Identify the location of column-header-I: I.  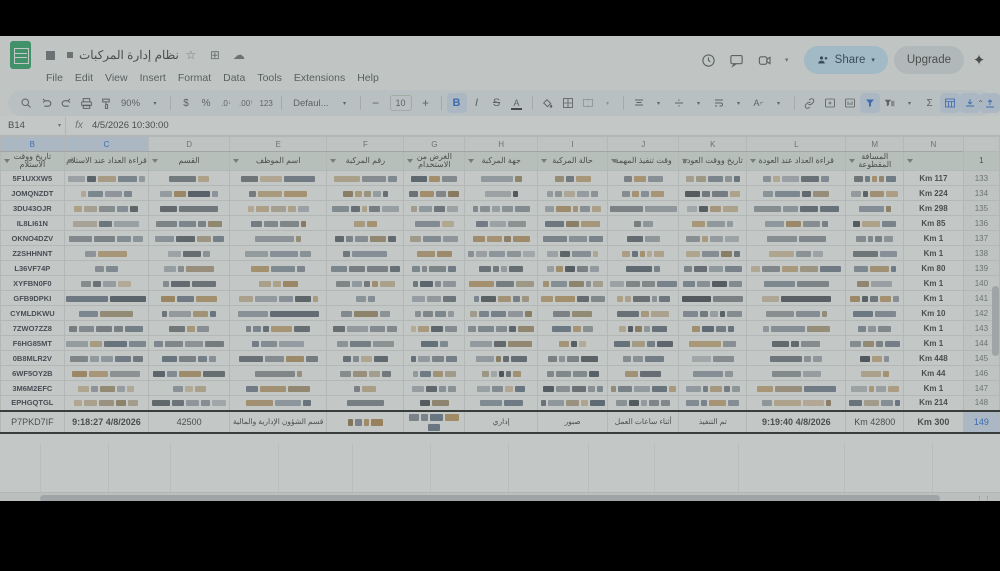
(573, 144).